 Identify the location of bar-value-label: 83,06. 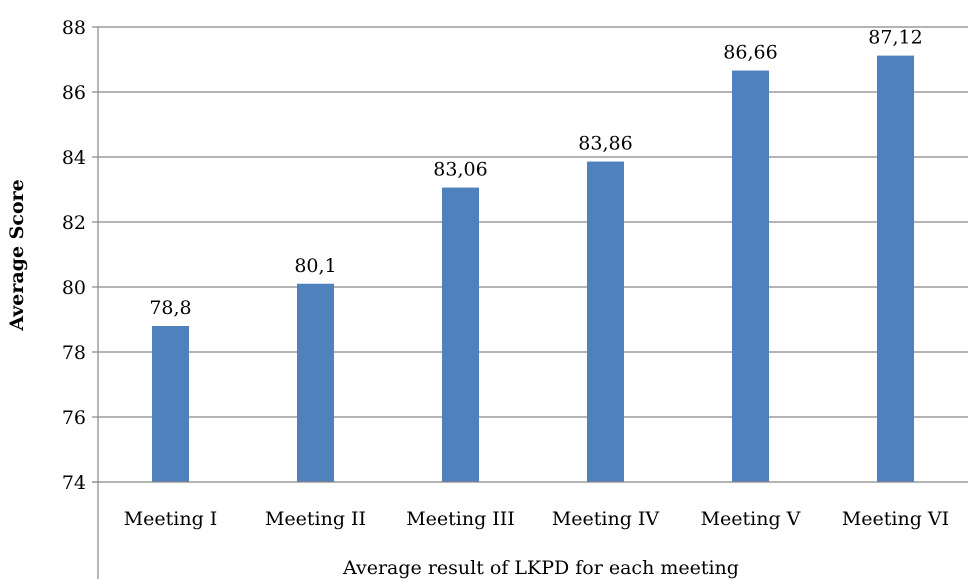
(460, 170).